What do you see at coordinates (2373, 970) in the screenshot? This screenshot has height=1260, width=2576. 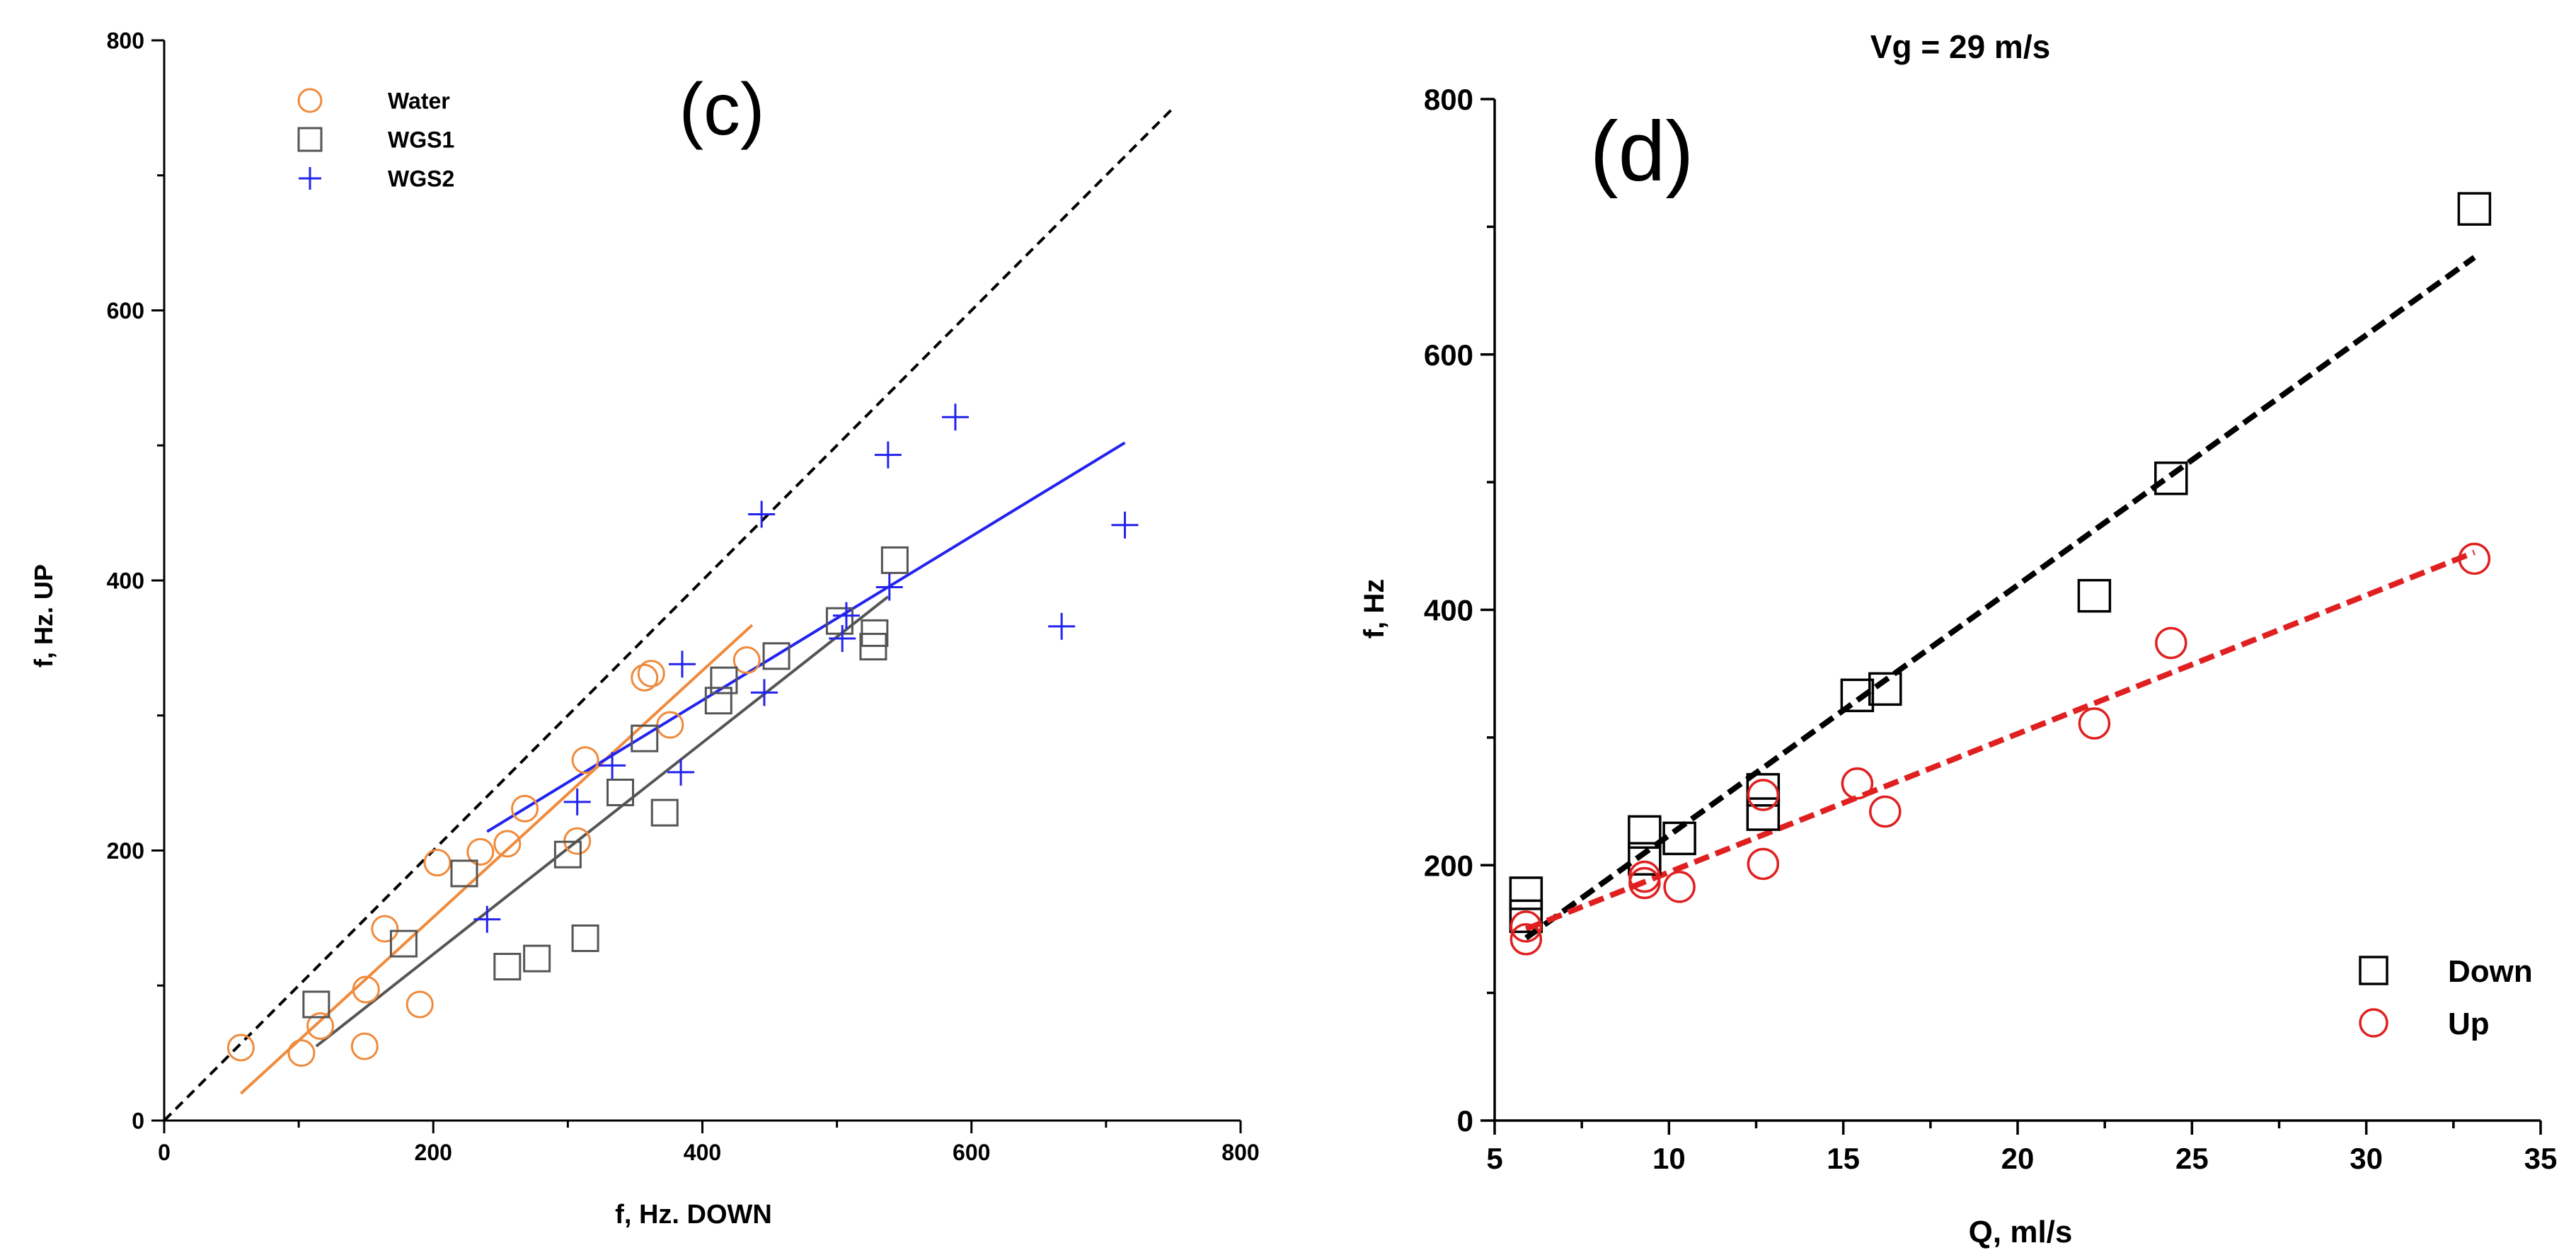 I see `panel-d-legend-down-marker` at bounding box center [2373, 970].